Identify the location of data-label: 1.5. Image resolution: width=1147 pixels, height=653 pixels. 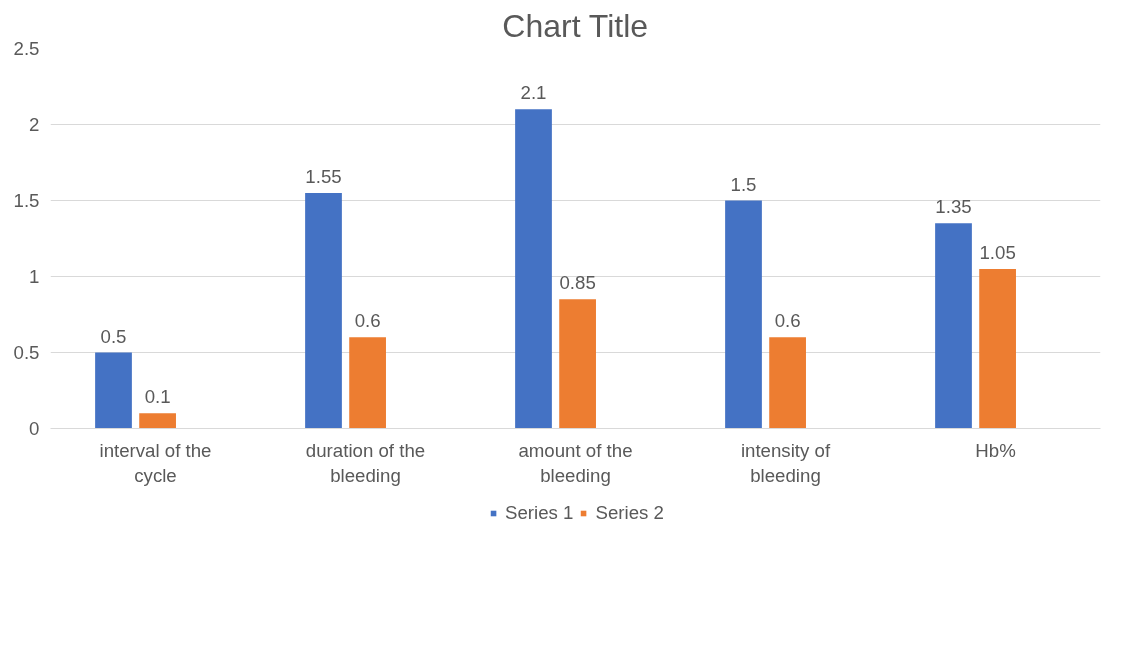
(743, 184).